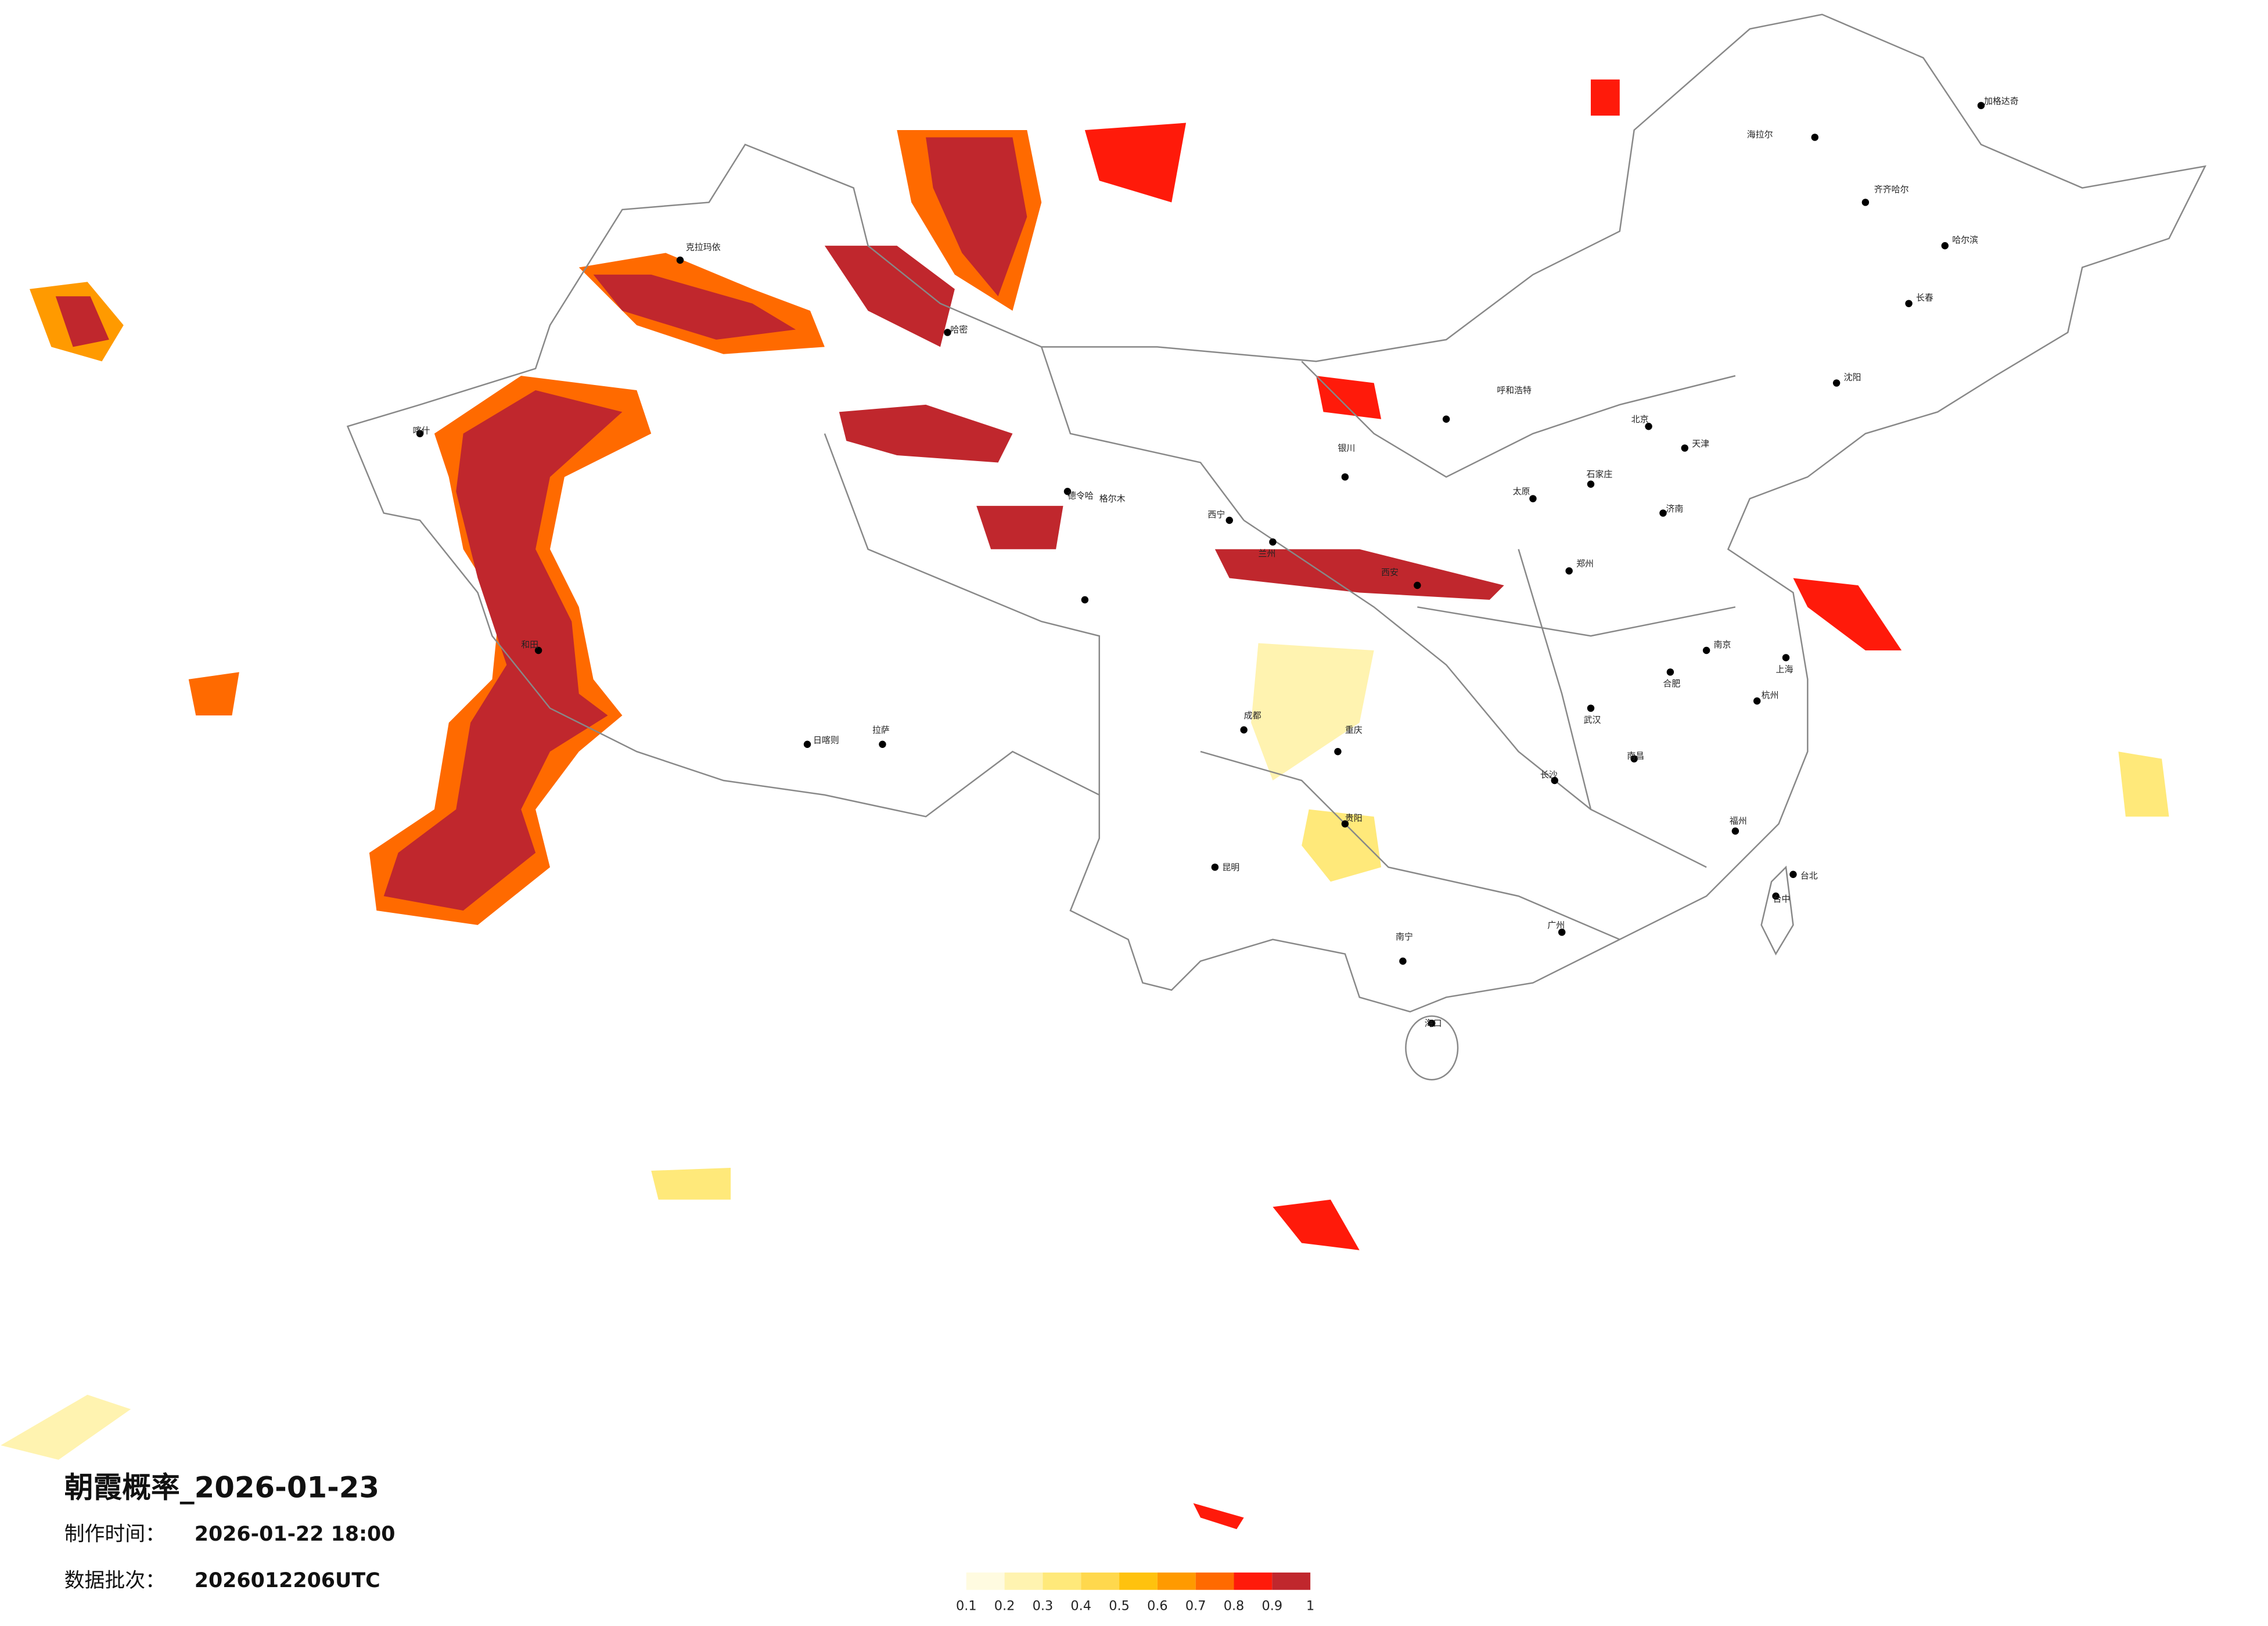 The width and height of the screenshot is (2268, 1626). What do you see at coordinates (529, 644) in the screenshot?
I see `city-label: 和田` at bounding box center [529, 644].